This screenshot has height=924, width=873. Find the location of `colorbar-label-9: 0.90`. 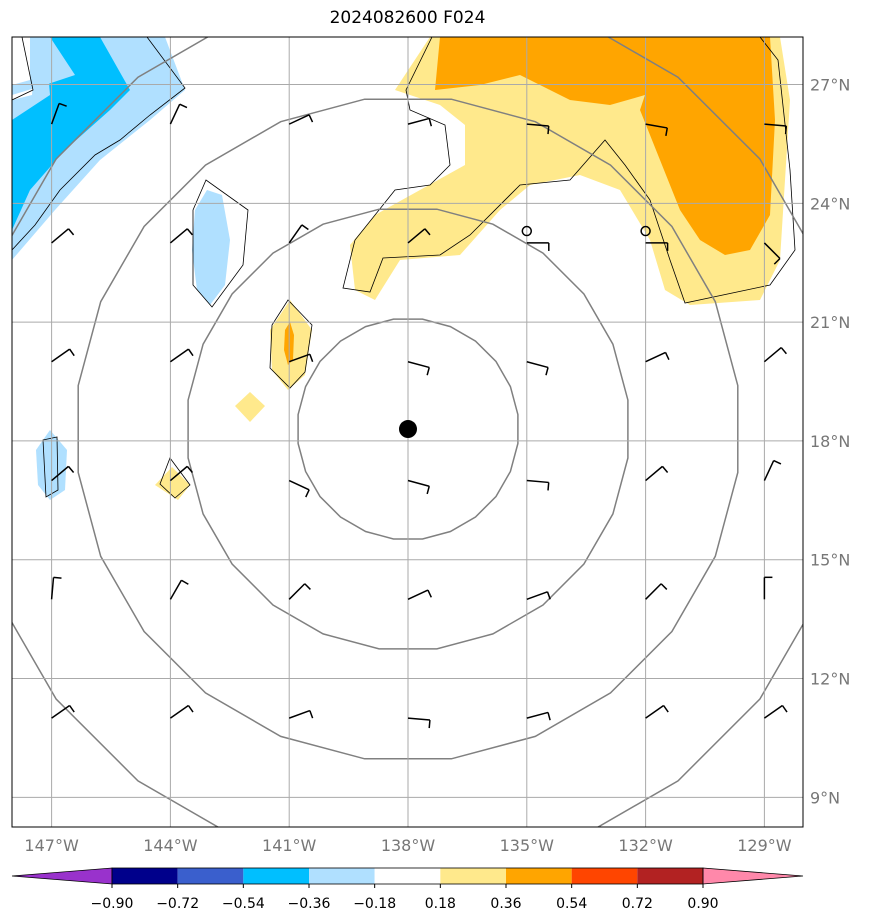

colorbar-label-9: 0.90 is located at coordinates (702, 904).